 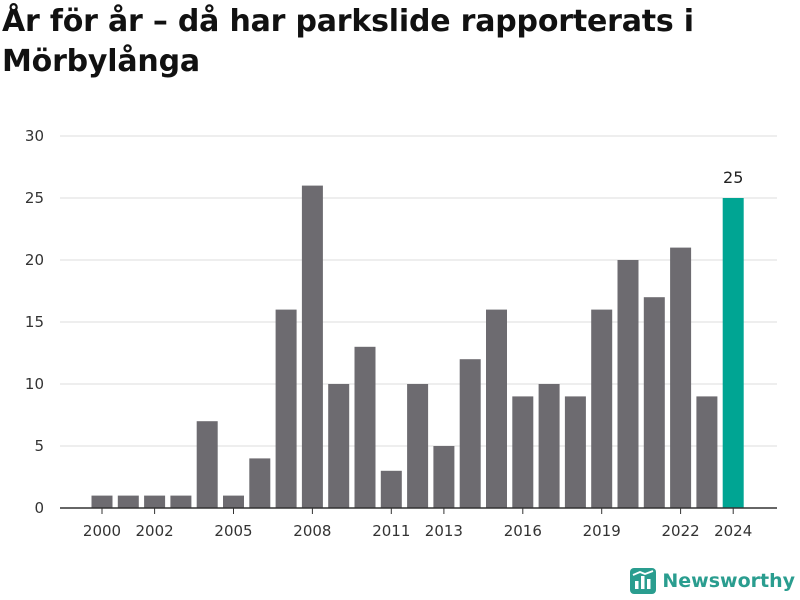 What do you see at coordinates (39, 446) in the screenshot?
I see `y-tick-label: 5` at bounding box center [39, 446].